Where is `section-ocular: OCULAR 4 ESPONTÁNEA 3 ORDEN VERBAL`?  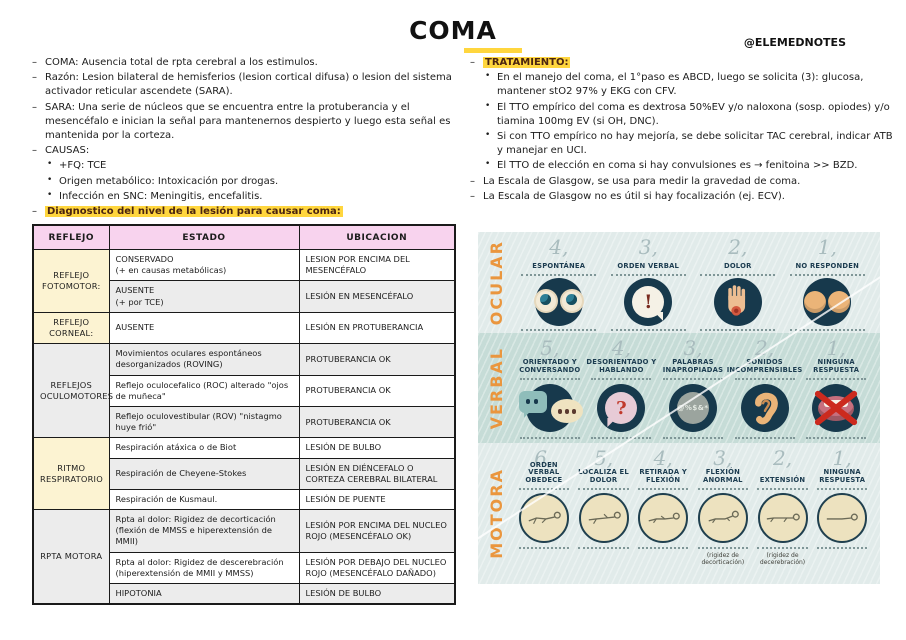 section-ocular: OCULAR 4 ESPONTÁNEA 3 ORDEN VERBAL is located at coordinates (679, 282).